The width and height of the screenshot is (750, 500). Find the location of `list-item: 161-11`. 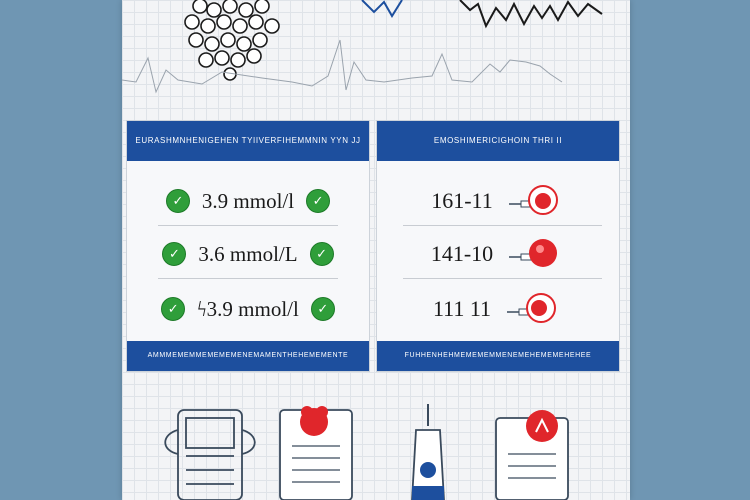

list-item: 161-11 is located at coordinates (498, 201).